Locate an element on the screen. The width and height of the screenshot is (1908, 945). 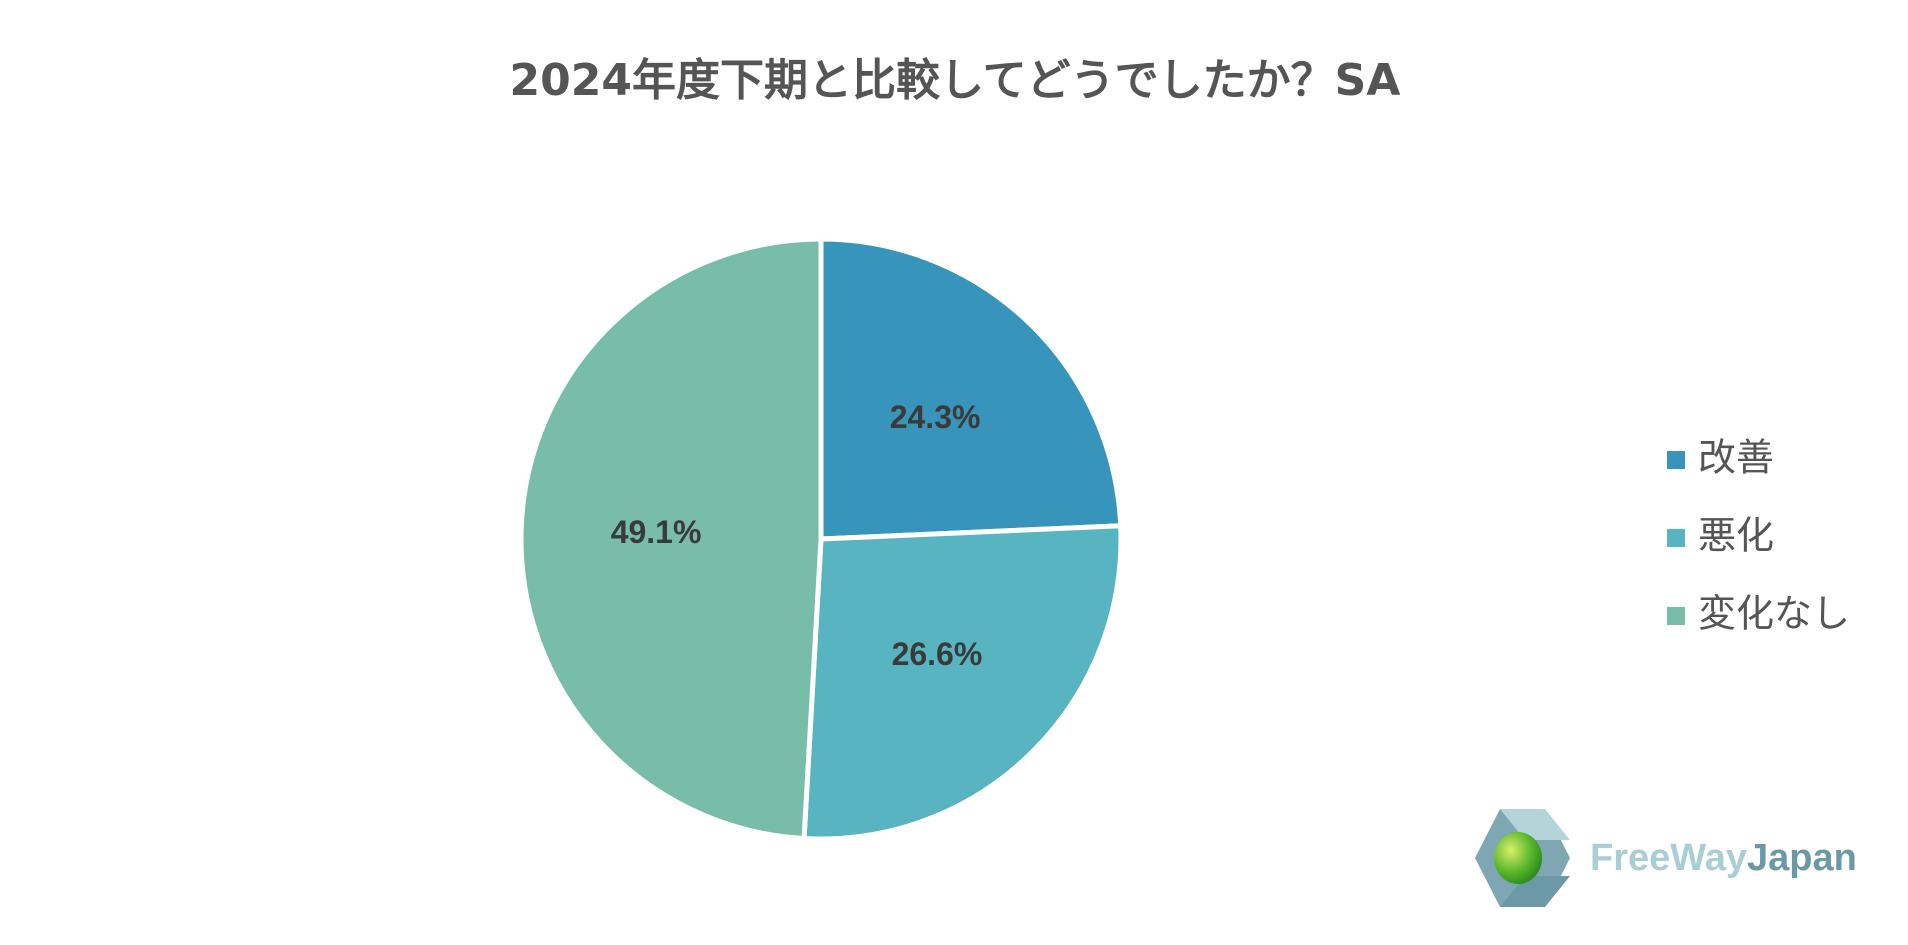
legend-label: 悪化 is located at coordinates (1736, 536).